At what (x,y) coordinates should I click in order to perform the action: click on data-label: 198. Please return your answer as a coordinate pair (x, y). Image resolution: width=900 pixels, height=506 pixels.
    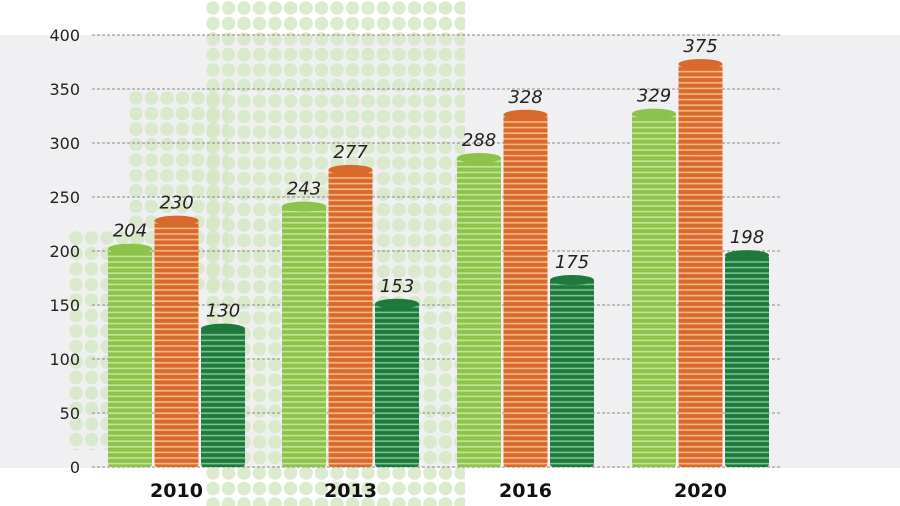
    Looking at the image, I should click on (747, 237).